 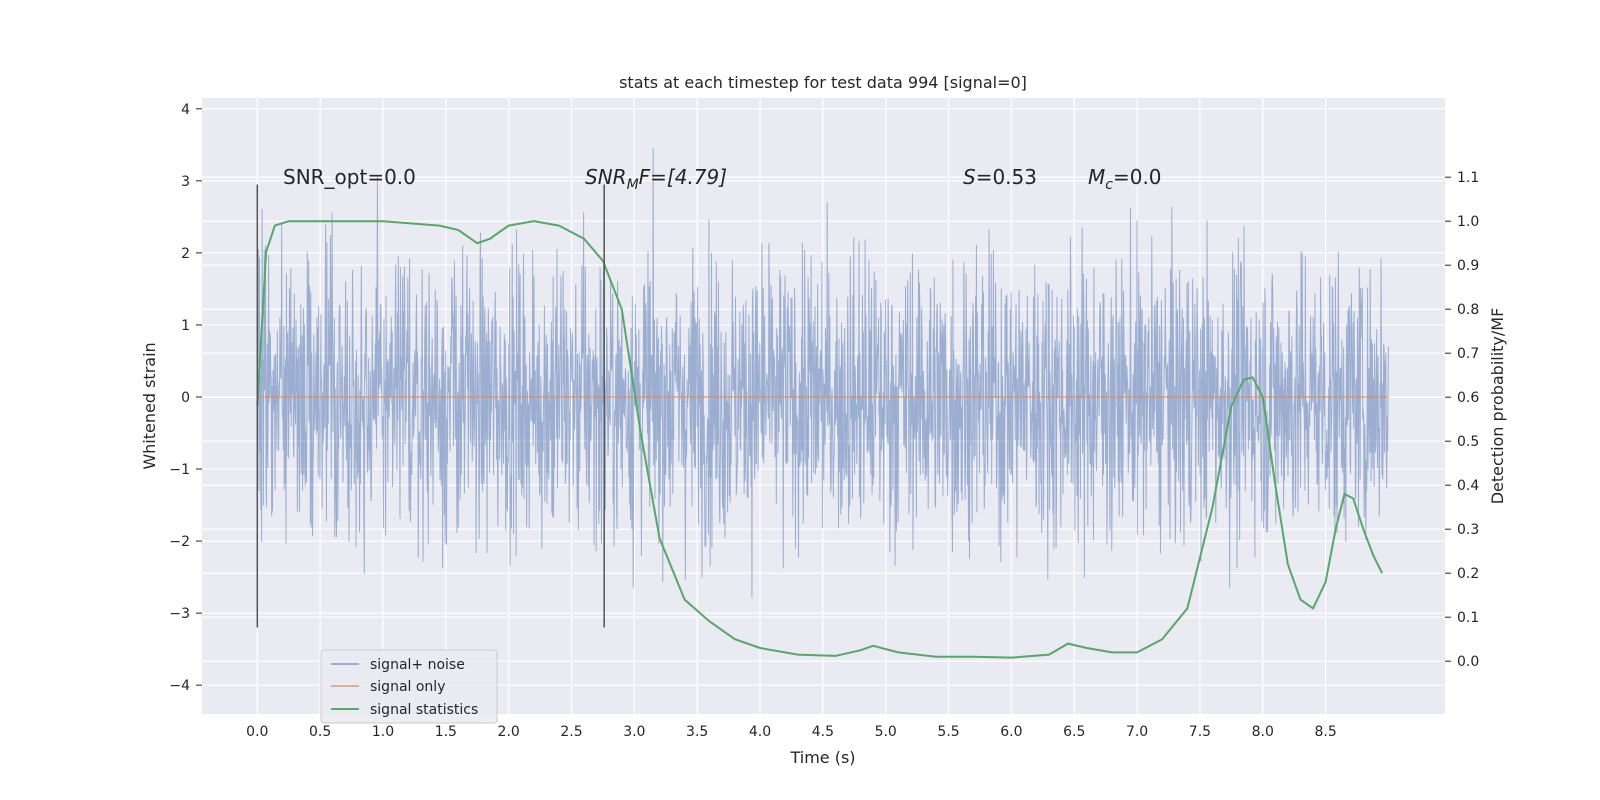 I want to click on annotation-s: S=0.53, so click(x=1000, y=177).